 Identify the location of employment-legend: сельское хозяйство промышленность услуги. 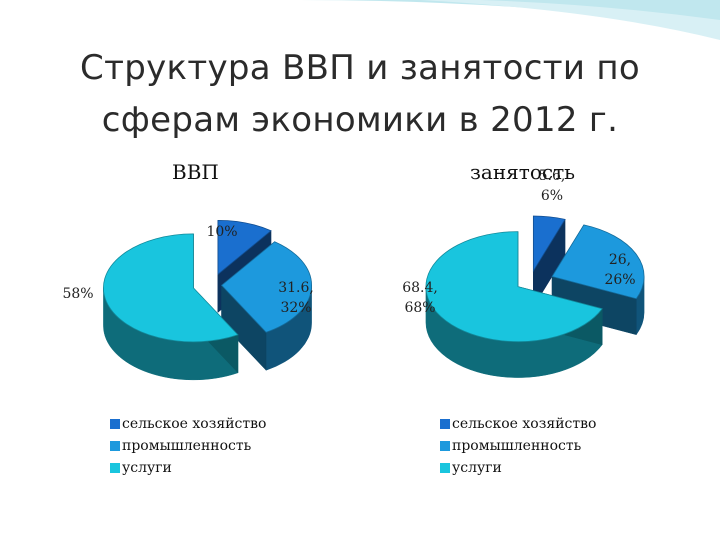
(518, 446).